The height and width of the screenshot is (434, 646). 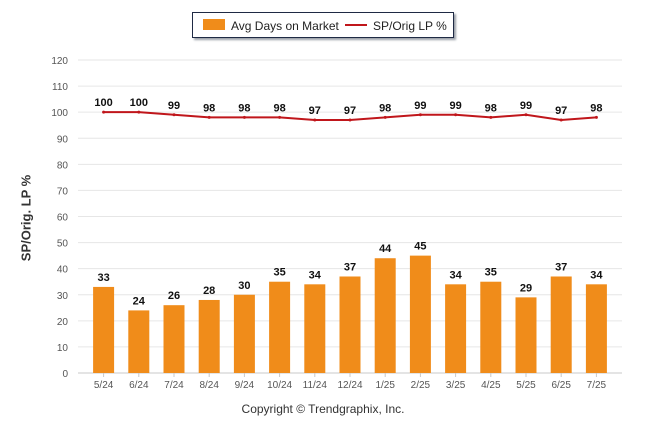 What do you see at coordinates (315, 385) in the screenshot?
I see `x-tick-label: 11/24` at bounding box center [315, 385].